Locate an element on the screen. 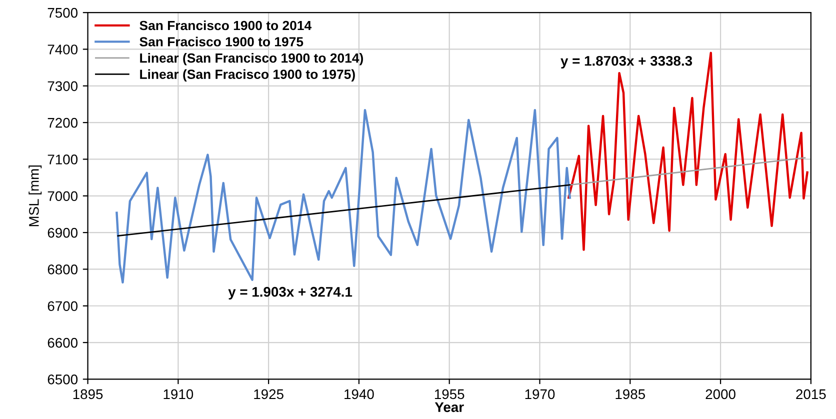 This screenshot has height=419, width=836. legend-label: Linear (San Francisco 1900 to 2014) is located at coordinates (251, 59).